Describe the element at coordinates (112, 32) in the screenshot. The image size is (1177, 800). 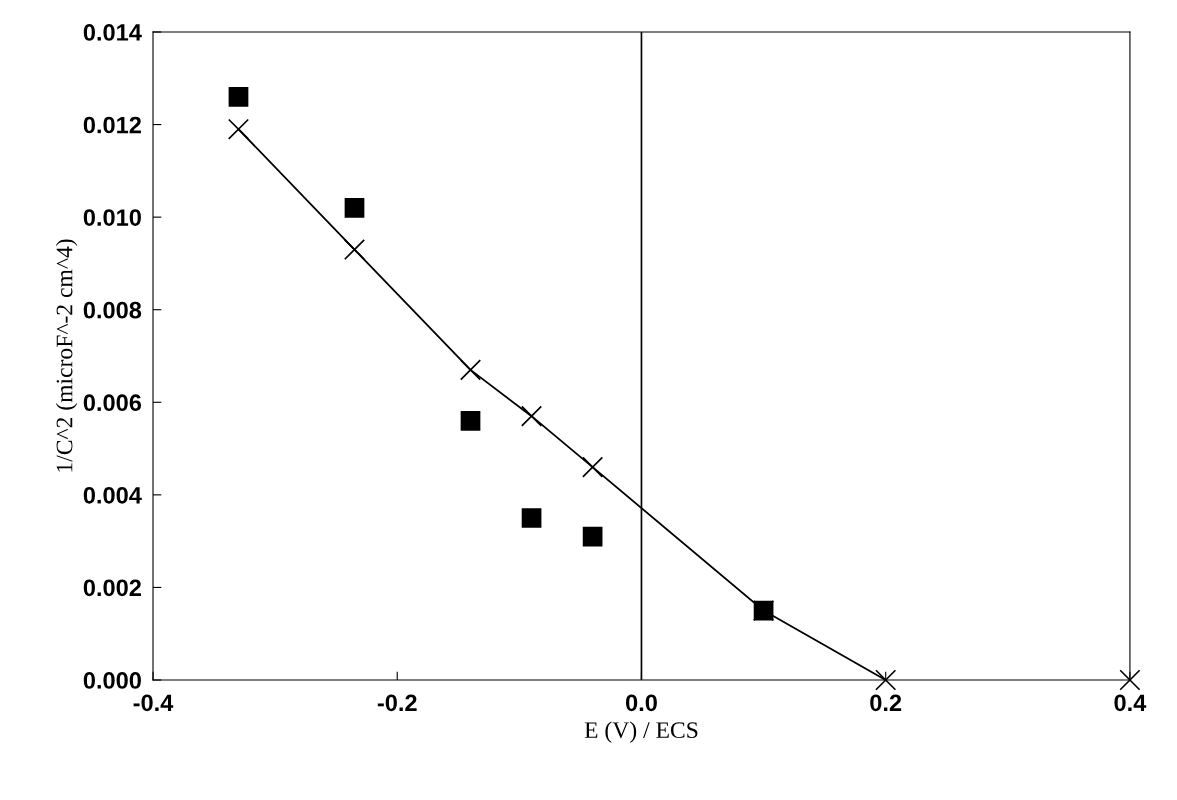
I see `y-tick-label: 0.014` at that location.